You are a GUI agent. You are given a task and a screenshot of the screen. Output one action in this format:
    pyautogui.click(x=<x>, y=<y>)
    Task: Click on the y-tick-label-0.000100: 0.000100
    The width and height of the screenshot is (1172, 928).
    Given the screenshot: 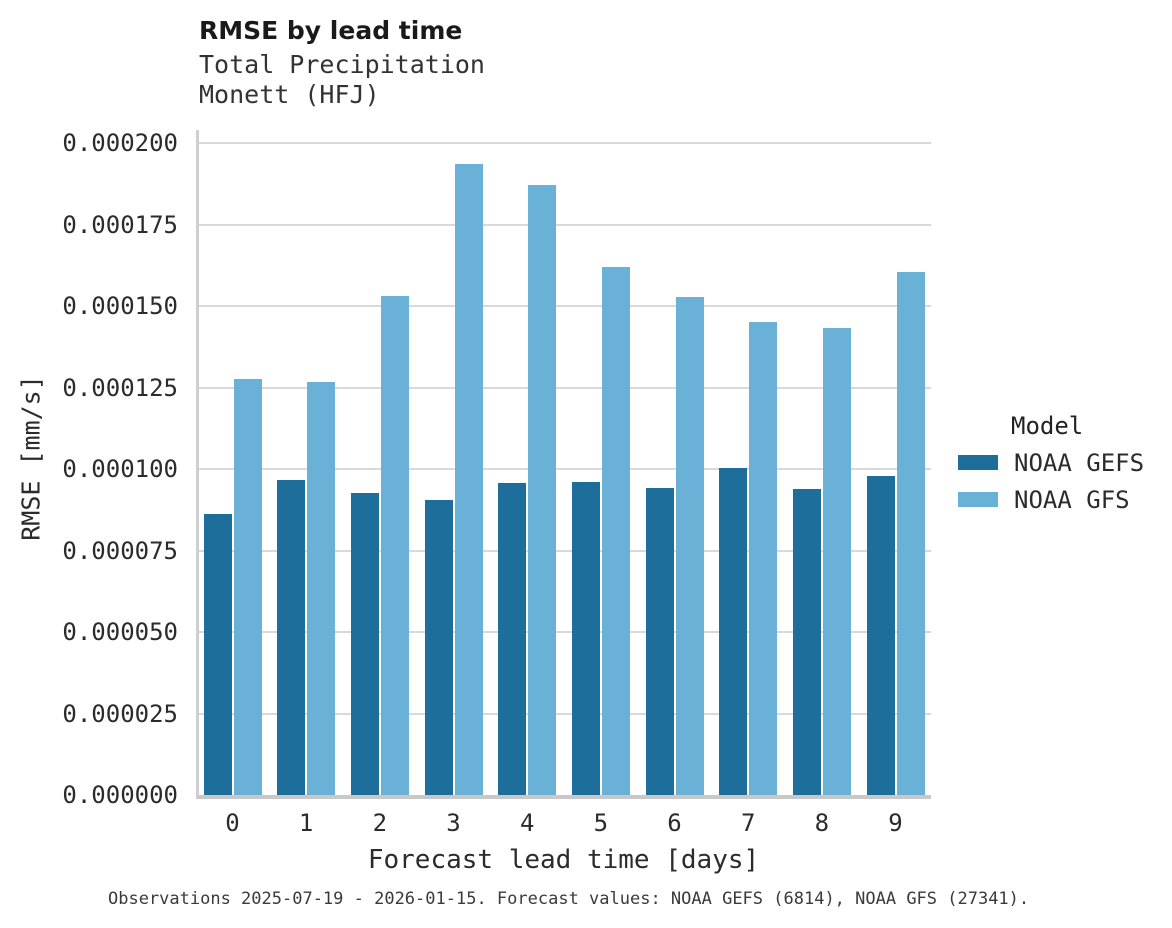 What is the action you would take?
    pyautogui.click(x=120, y=469)
    